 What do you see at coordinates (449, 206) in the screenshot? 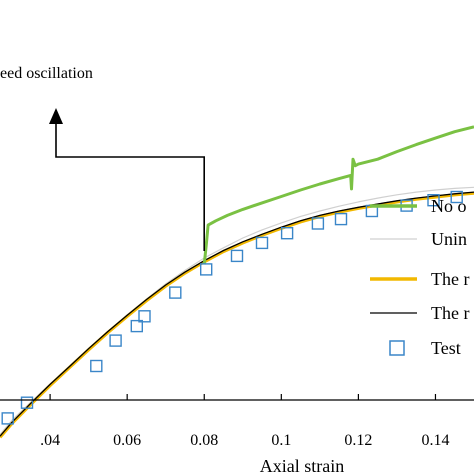
I see `legend-label: No o` at bounding box center [449, 206].